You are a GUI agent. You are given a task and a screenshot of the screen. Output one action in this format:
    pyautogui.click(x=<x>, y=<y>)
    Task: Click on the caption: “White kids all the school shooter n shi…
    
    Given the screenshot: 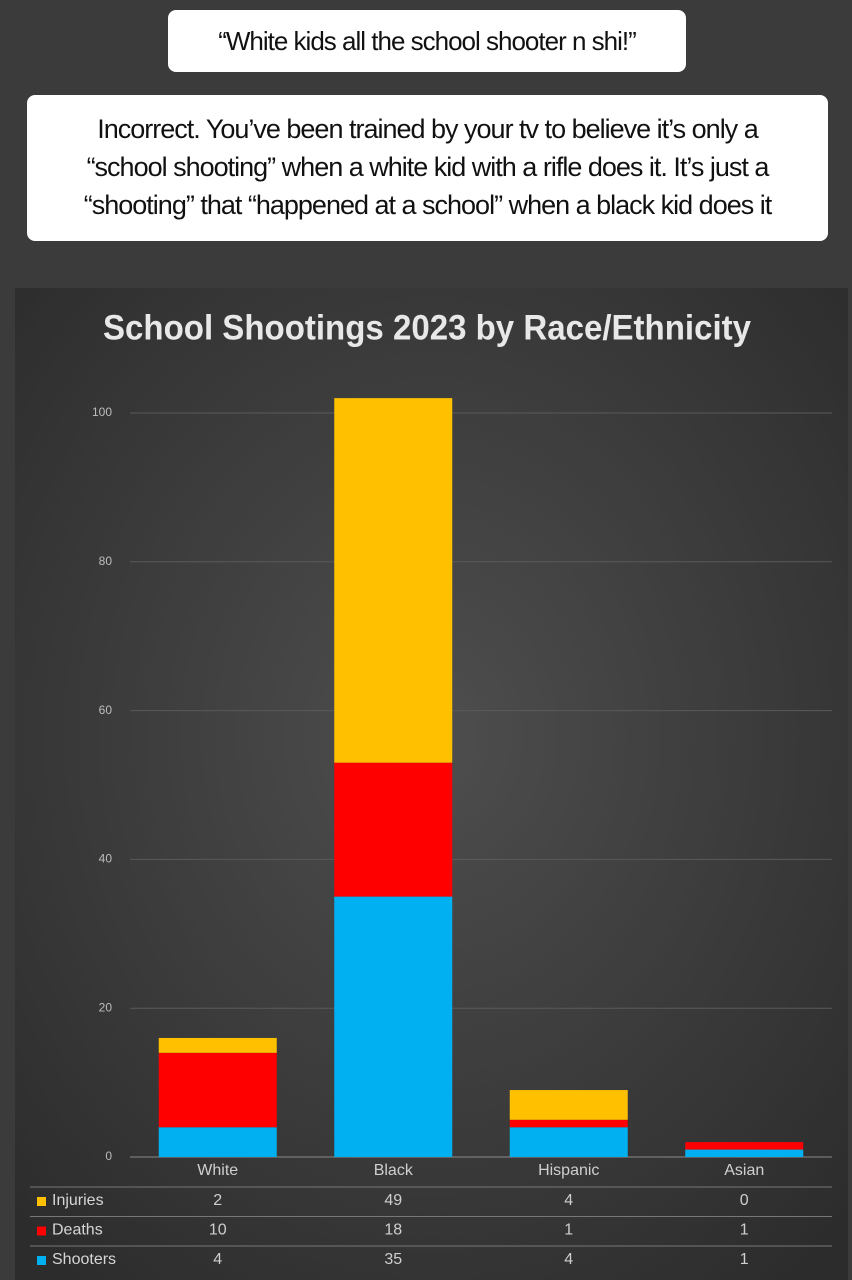 What is the action you would take?
    pyautogui.click(x=427, y=41)
    